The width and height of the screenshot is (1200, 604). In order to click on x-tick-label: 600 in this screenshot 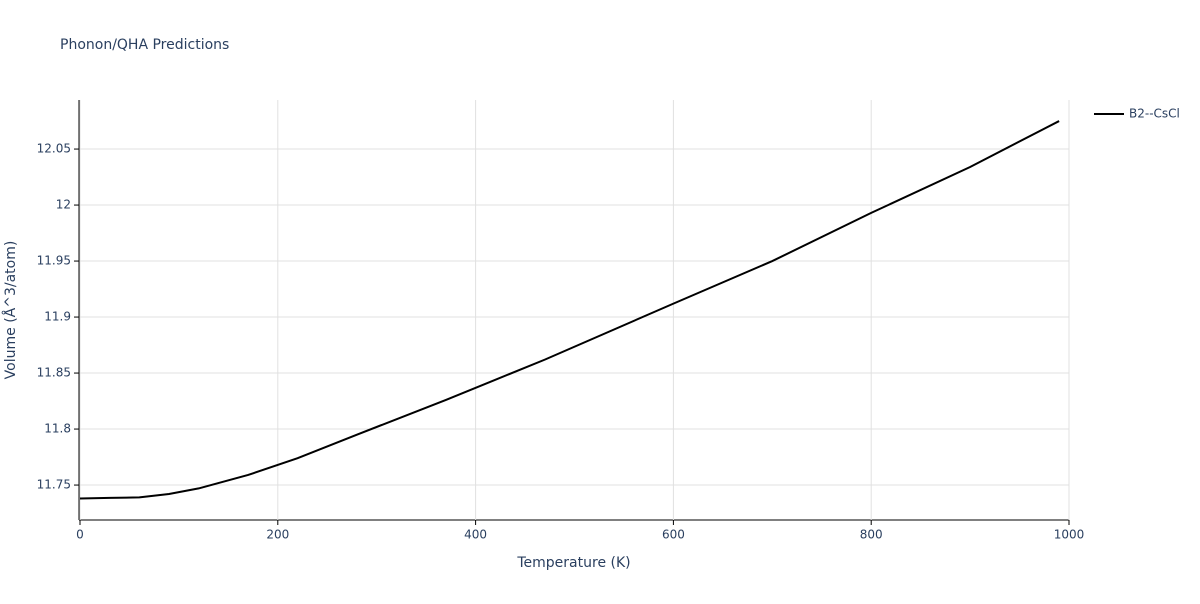, I will do `click(673, 535)`.